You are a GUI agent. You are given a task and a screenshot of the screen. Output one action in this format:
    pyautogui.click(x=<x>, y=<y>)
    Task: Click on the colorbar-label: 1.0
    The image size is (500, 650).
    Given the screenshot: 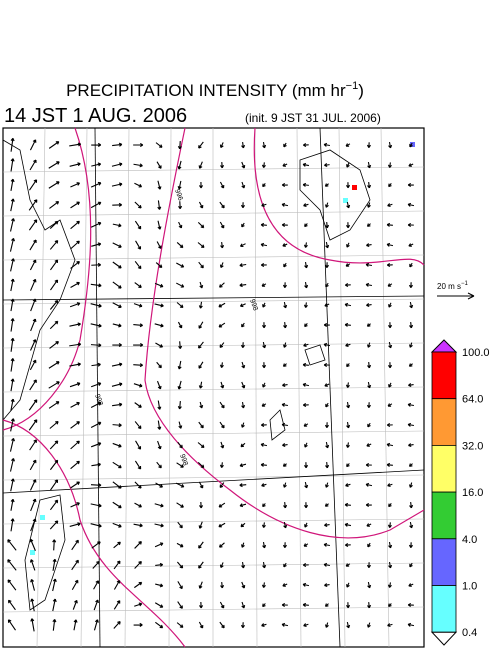 What is the action you would take?
    pyautogui.click(x=469, y=587)
    